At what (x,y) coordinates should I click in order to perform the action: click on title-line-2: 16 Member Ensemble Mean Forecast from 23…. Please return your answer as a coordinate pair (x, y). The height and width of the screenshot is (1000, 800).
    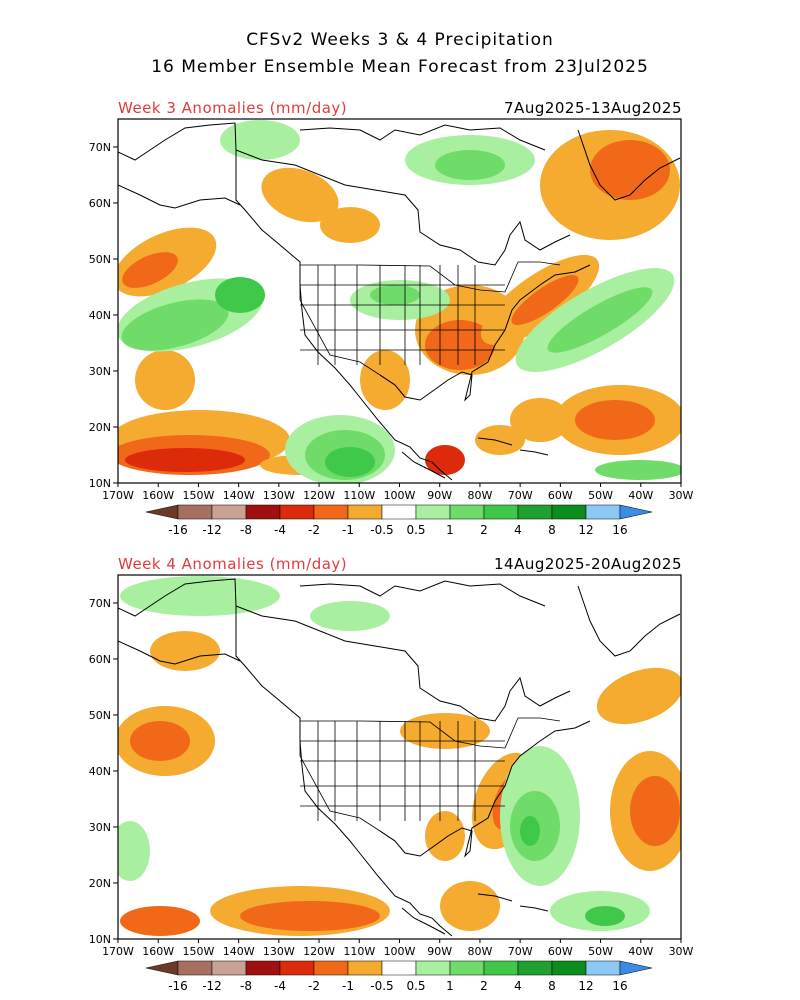
    Looking at the image, I should click on (400, 67).